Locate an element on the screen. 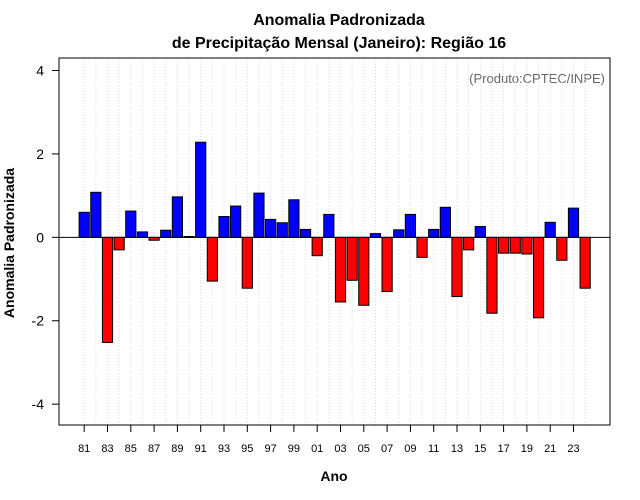 The image size is (640, 500). x-tick-label-85: 85 is located at coordinates (131, 449).